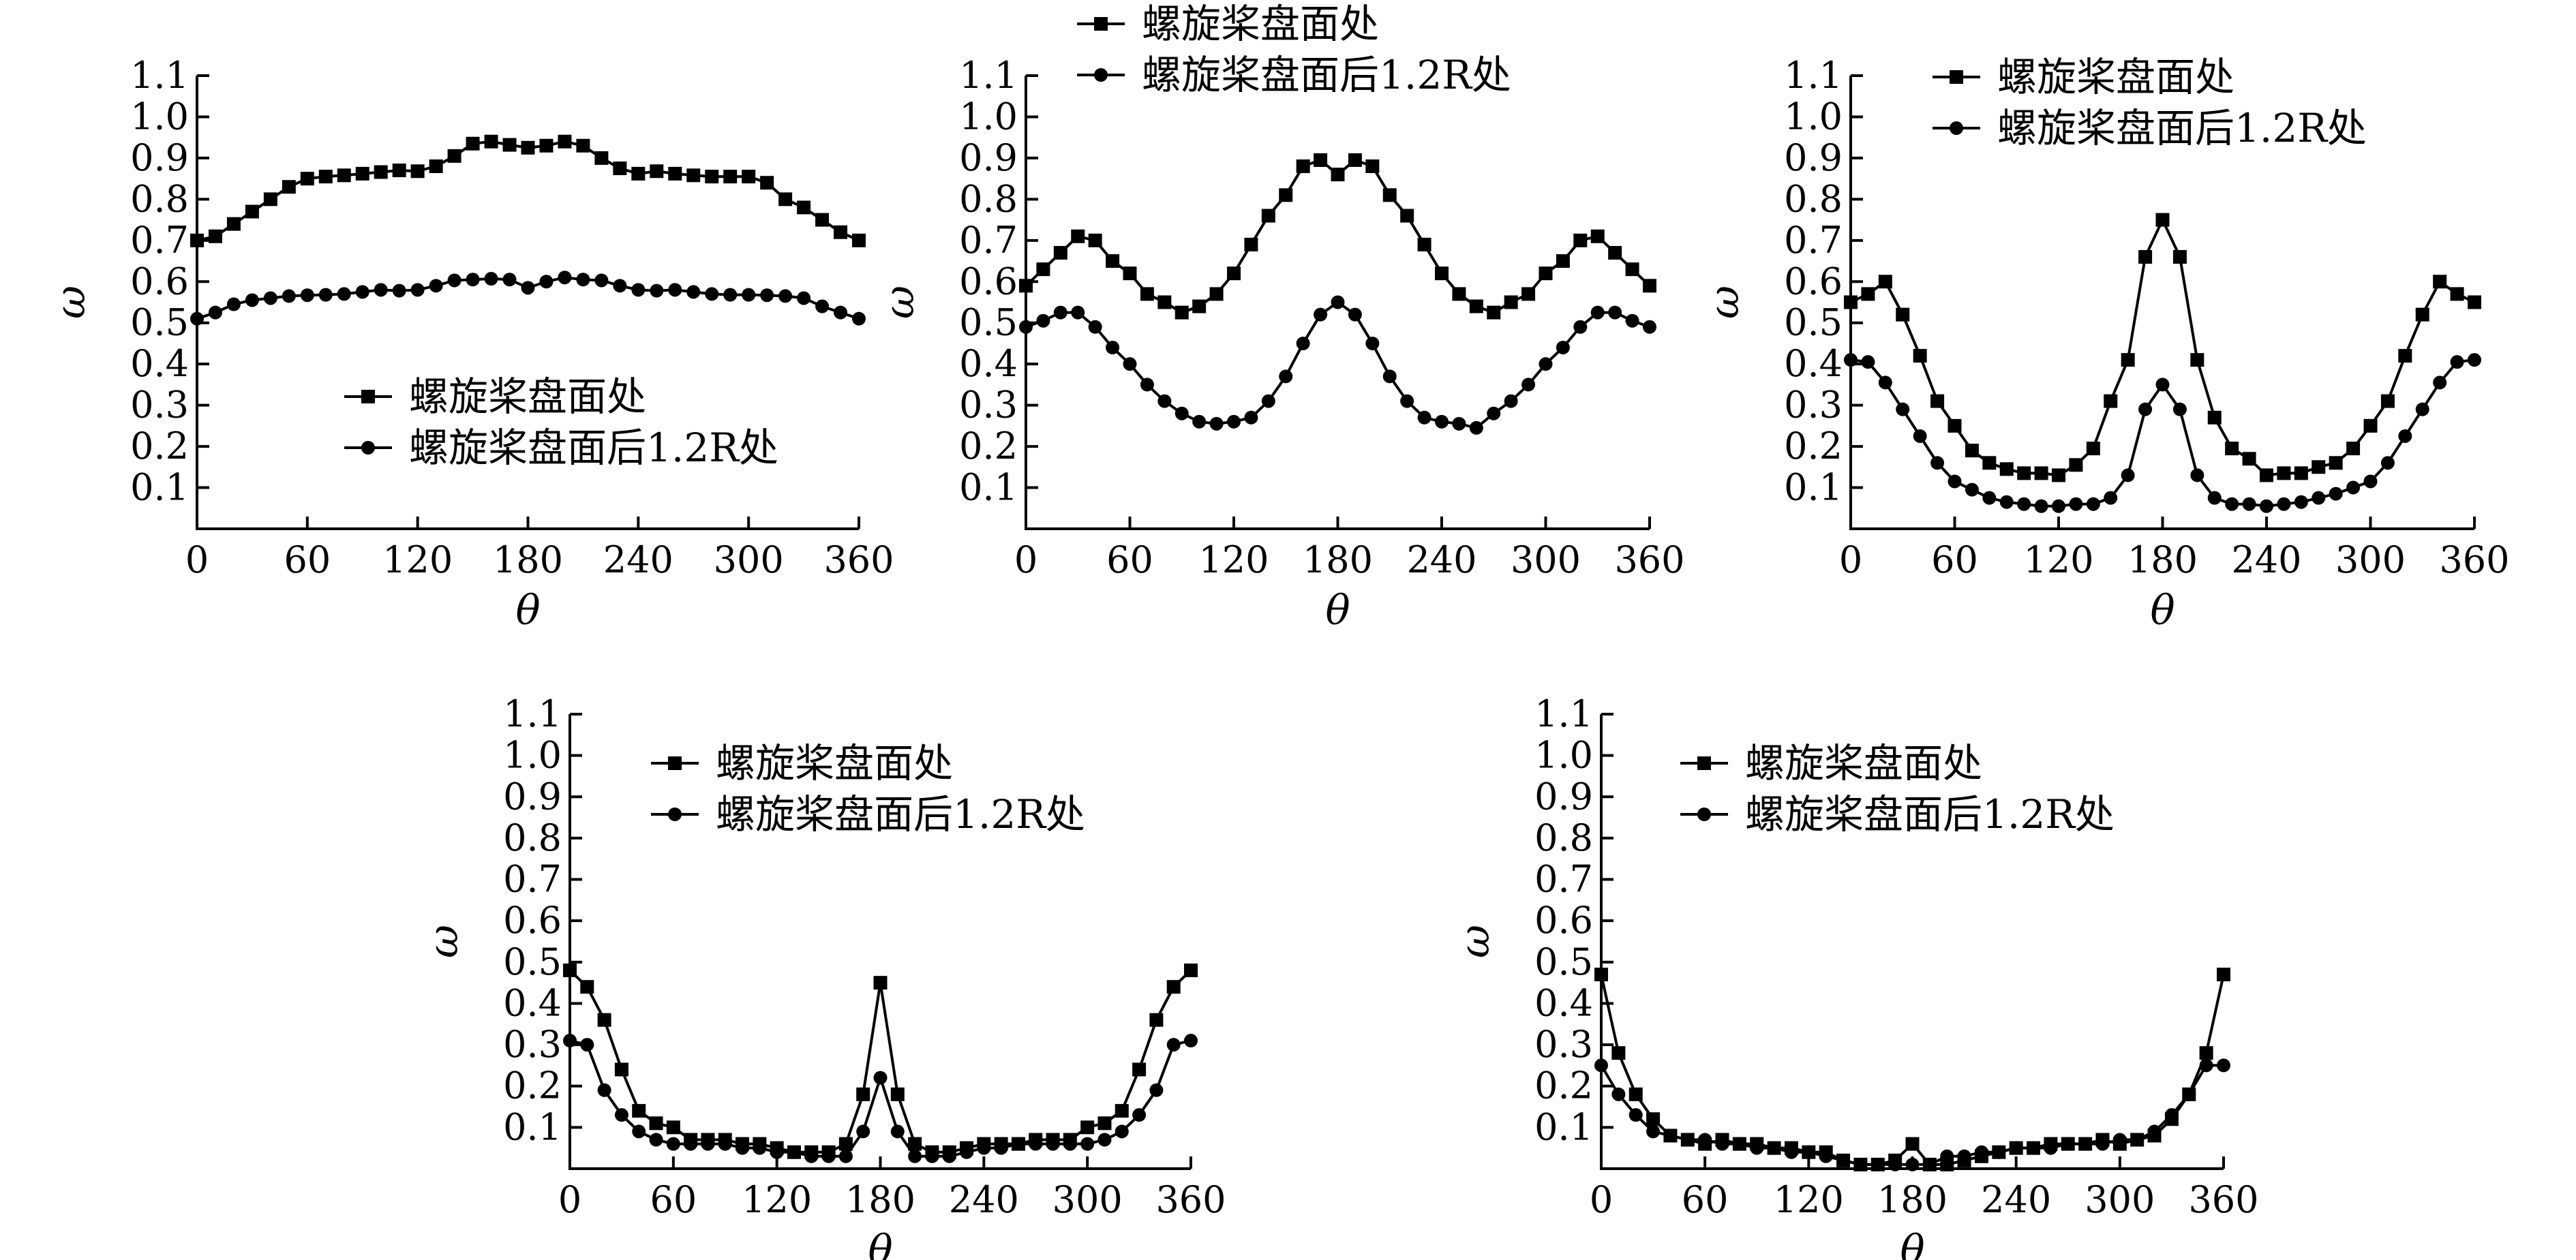 This screenshot has height=1260, width=2576. I want to click on x-tick-label: 180, so click(528, 559).